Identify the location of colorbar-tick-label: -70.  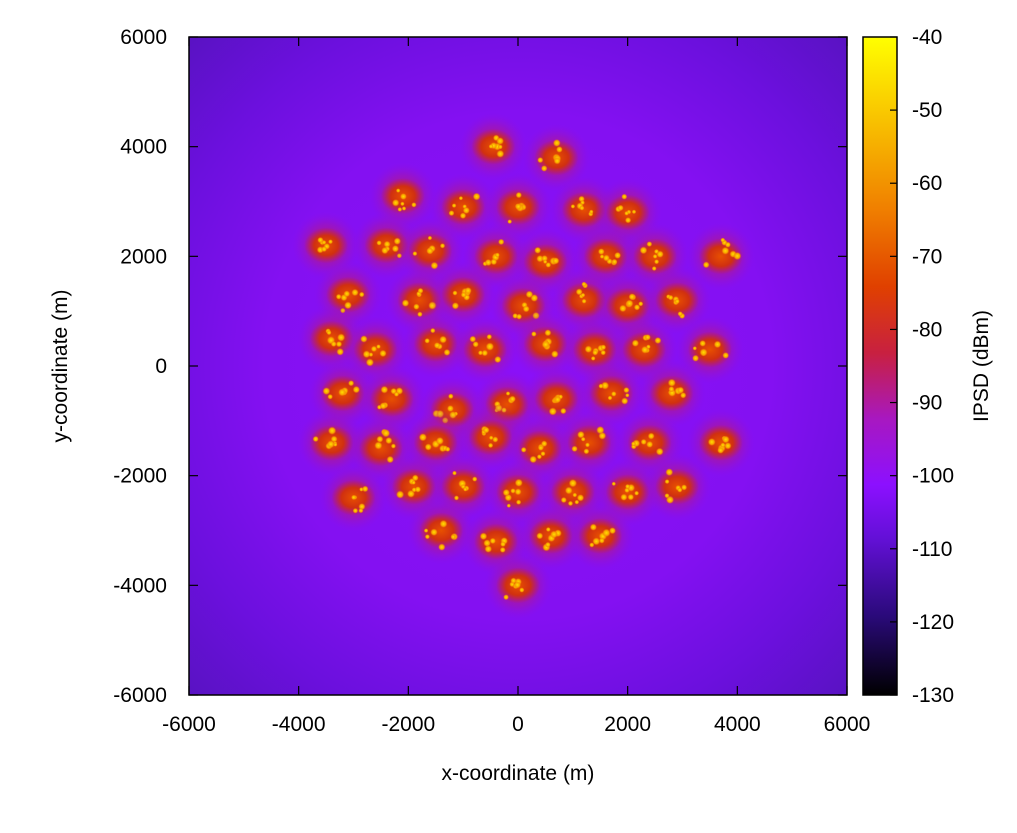
(927, 256).